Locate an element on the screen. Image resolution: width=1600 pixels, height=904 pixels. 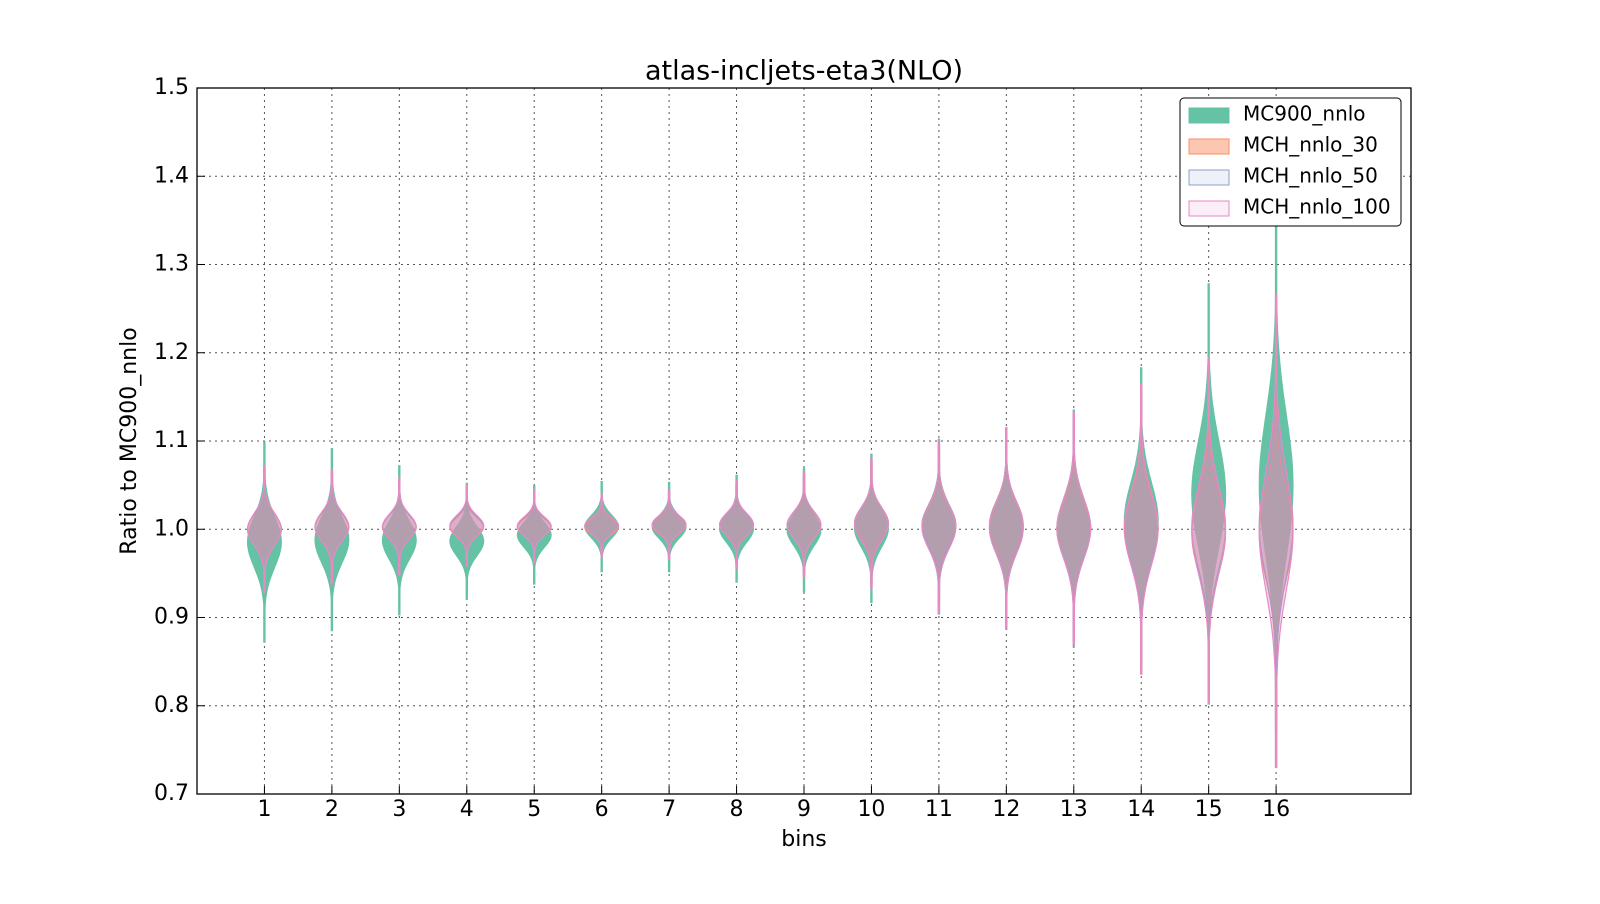
y-tick-label: 1.0 is located at coordinates (171, 528).